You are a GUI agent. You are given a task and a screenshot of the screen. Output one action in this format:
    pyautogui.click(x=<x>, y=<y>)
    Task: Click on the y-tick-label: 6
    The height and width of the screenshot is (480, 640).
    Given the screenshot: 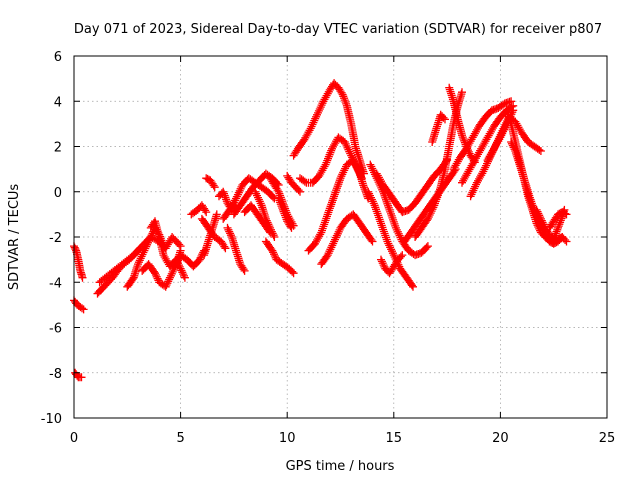 What is the action you would take?
    pyautogui.click(x=58, y=57)
    